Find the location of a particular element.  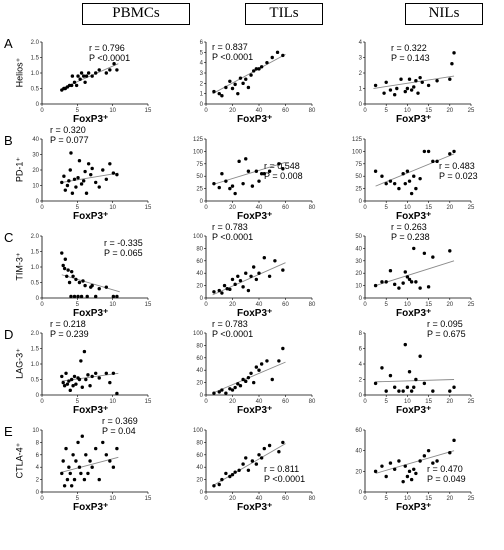

row-label-e: E is located at coordinates (8, 431).